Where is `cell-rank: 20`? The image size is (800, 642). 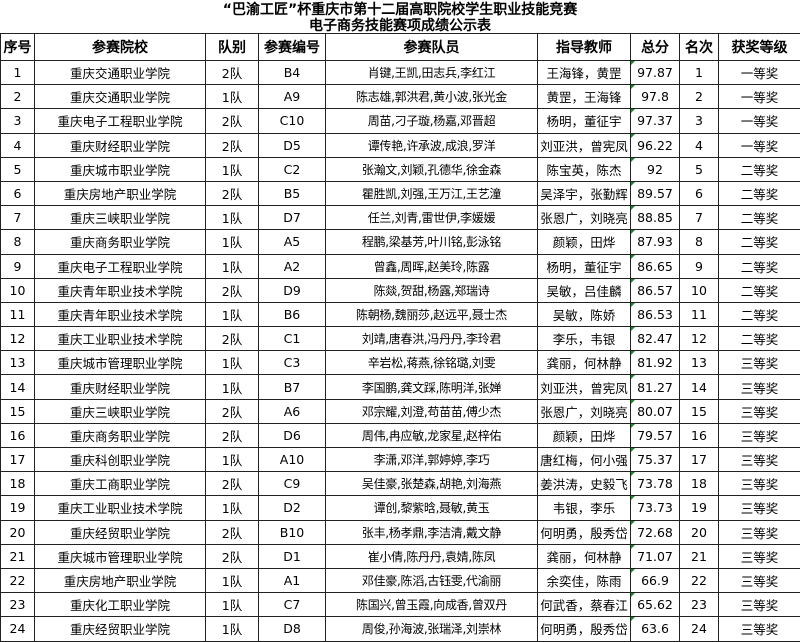
cell-rank: 20 is located at coordinates (699, 532).